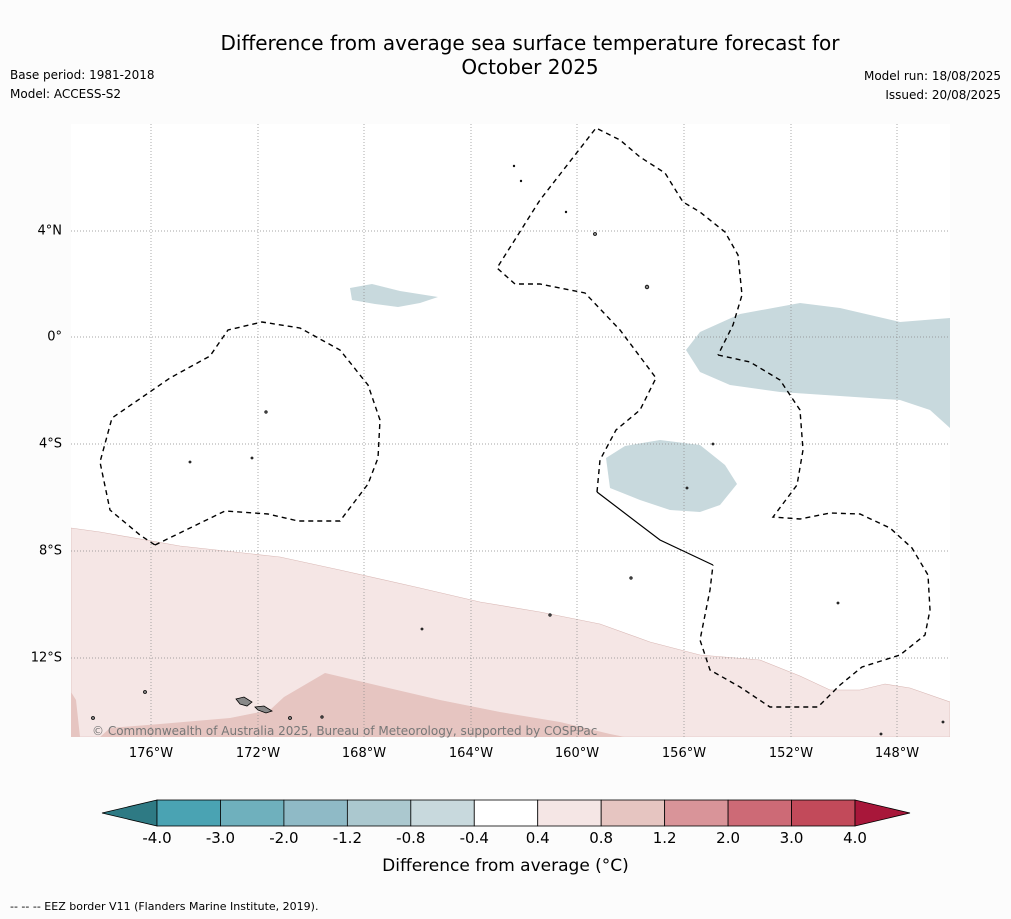  Describe the element at coordinates (684, 753) in the screenshot. I see `lon-label-156w: 156°W` at that location.